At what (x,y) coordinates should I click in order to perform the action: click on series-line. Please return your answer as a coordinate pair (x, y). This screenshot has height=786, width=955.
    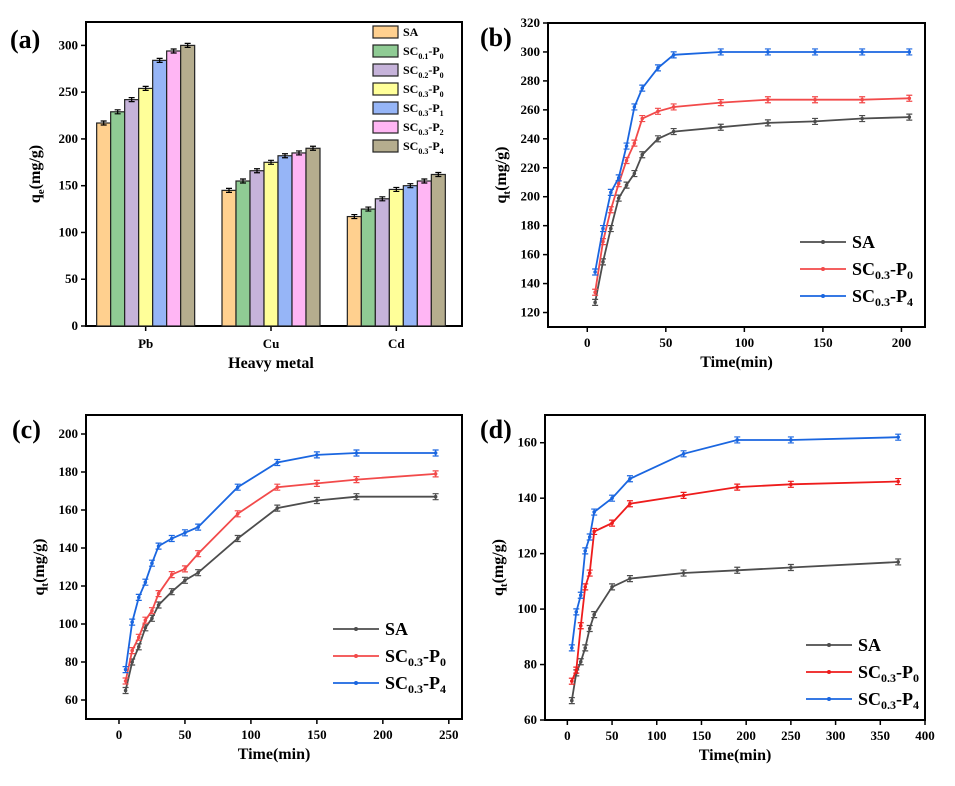
    Looking at the image, I should click on (734, 542).